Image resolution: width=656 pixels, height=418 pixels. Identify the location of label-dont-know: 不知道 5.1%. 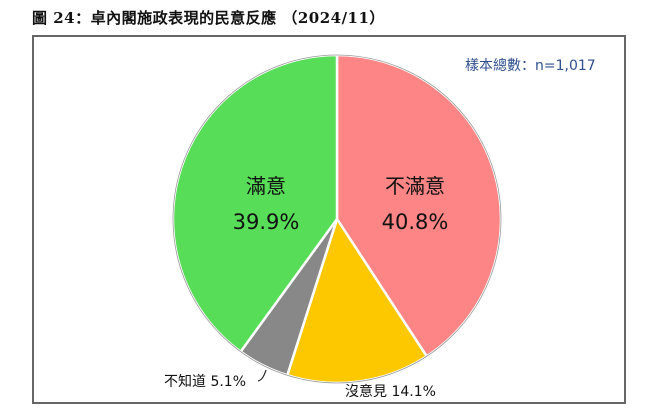
(205, 381).